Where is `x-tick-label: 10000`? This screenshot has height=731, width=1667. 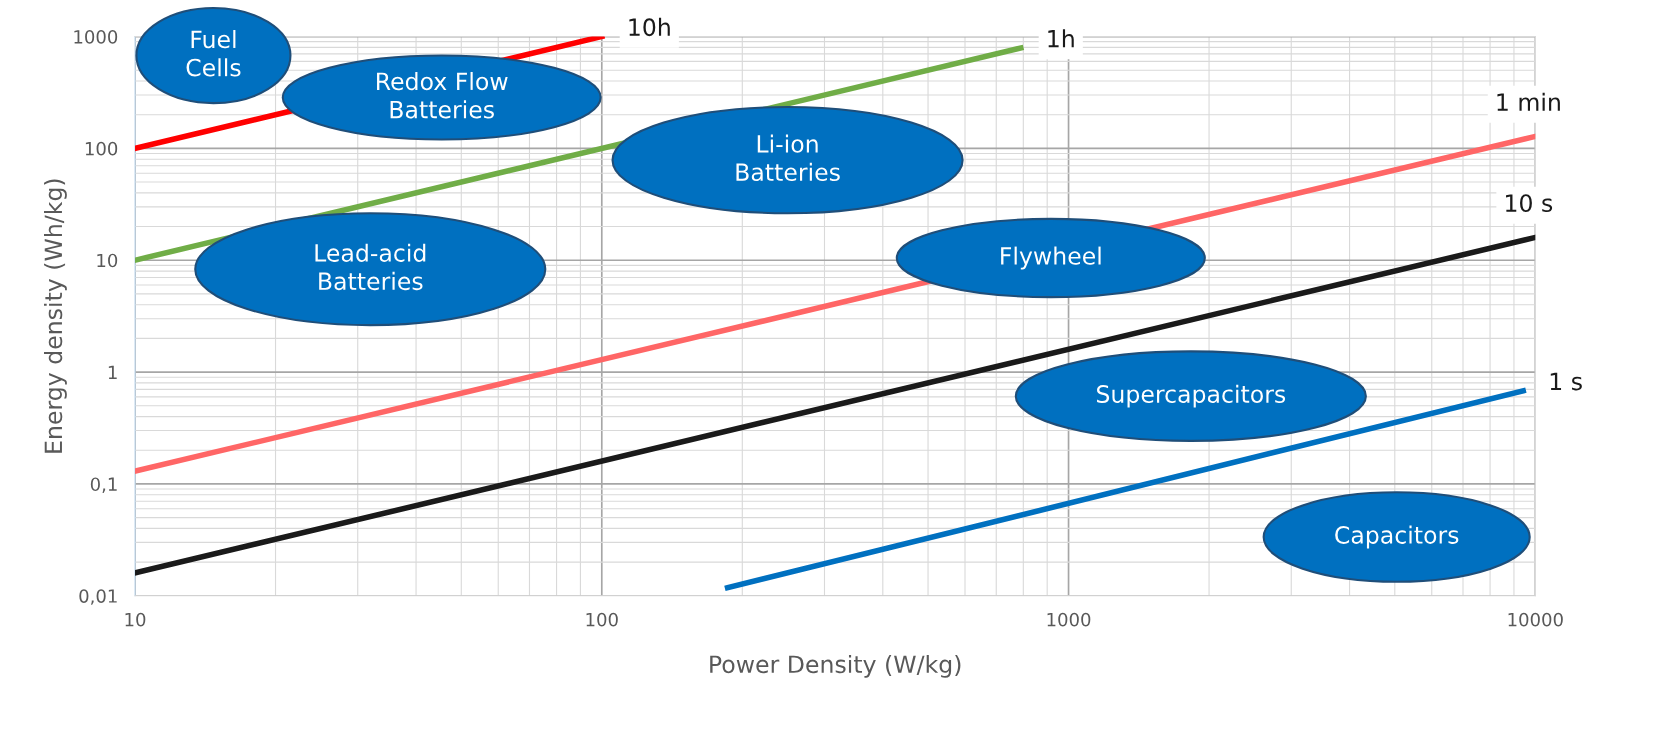 x-tick-label: 10000 is located at coordinates (1535, 619).